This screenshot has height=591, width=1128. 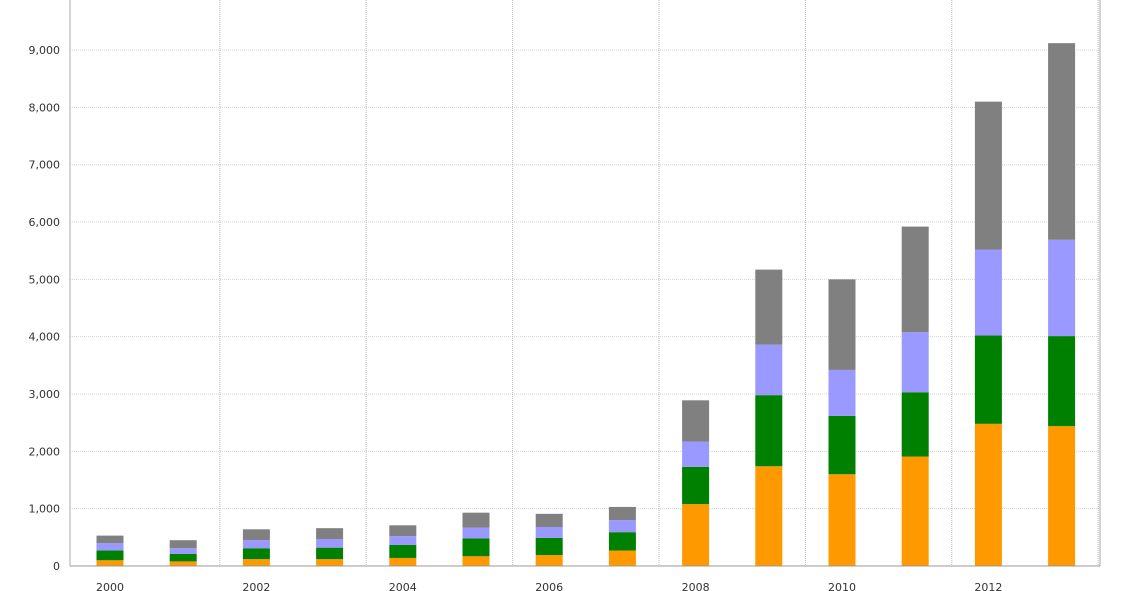 What do you see at coordinates (988, 494) in the screenshot?
I see `bar-segment-2012-s1` at bounding box center [988, 494].